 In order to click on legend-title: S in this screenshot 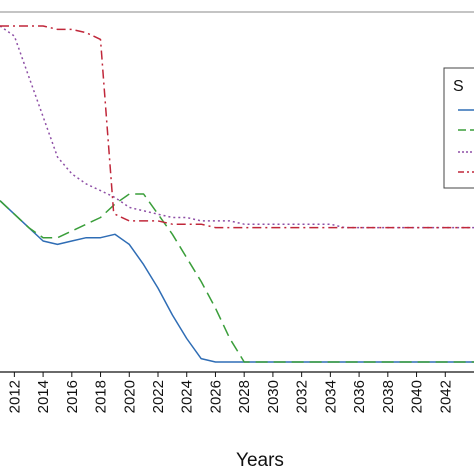, I will do `click(458, 86)`.